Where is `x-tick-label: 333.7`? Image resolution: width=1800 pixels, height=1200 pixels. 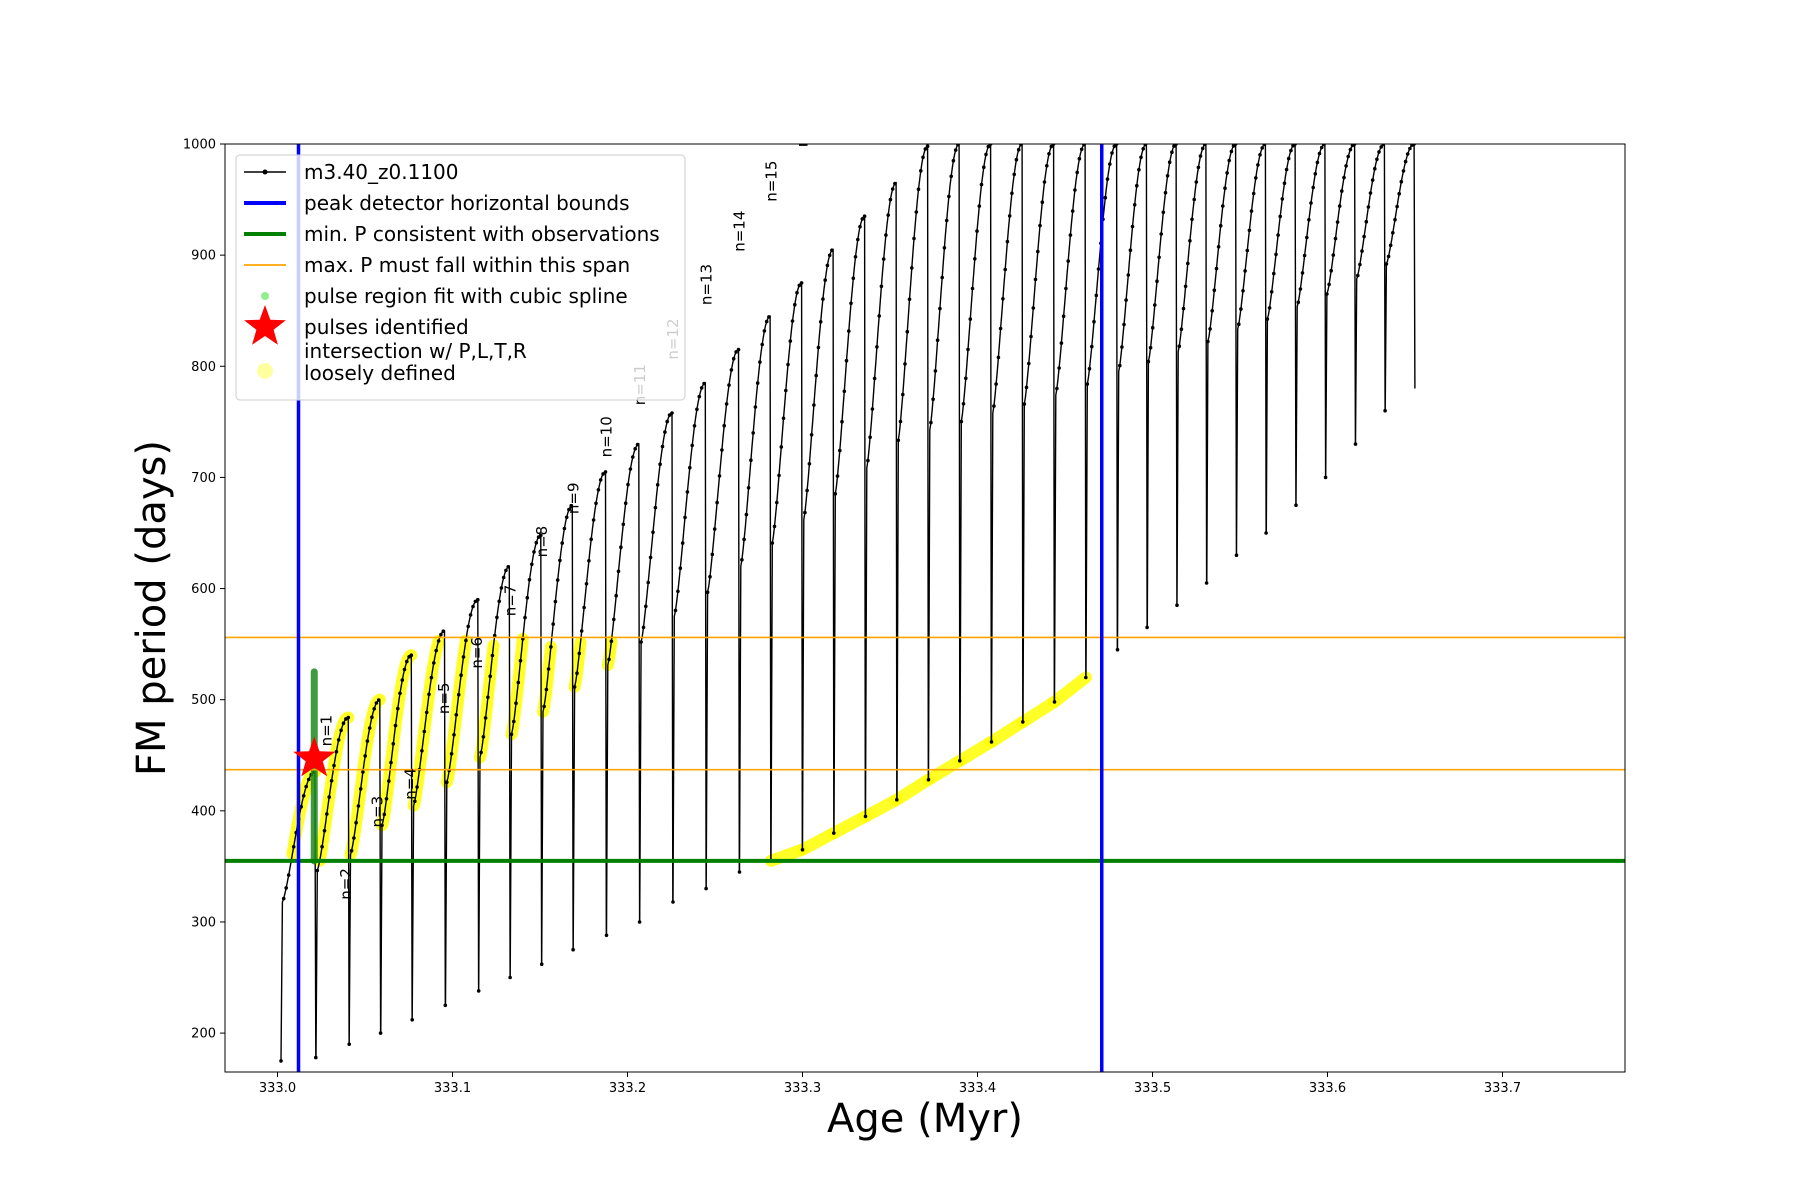
x-tick-label: 333.7 is located at coordinates (1502, 1088).